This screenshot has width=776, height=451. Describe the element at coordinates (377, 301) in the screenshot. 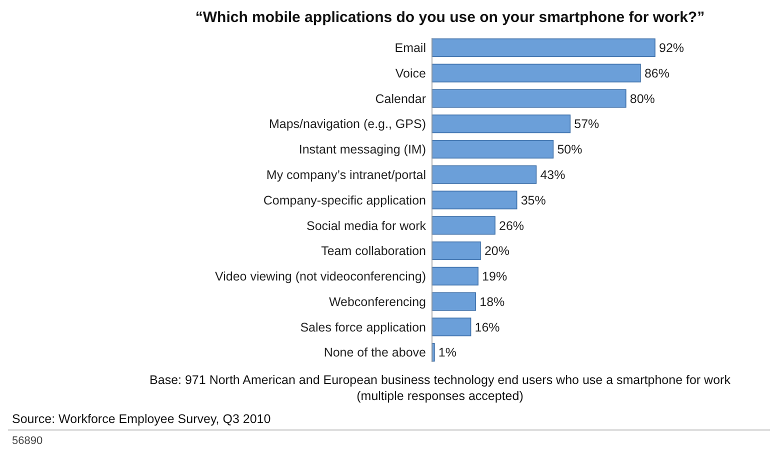

I see `y-tick-label: Webconferencing` at that location.